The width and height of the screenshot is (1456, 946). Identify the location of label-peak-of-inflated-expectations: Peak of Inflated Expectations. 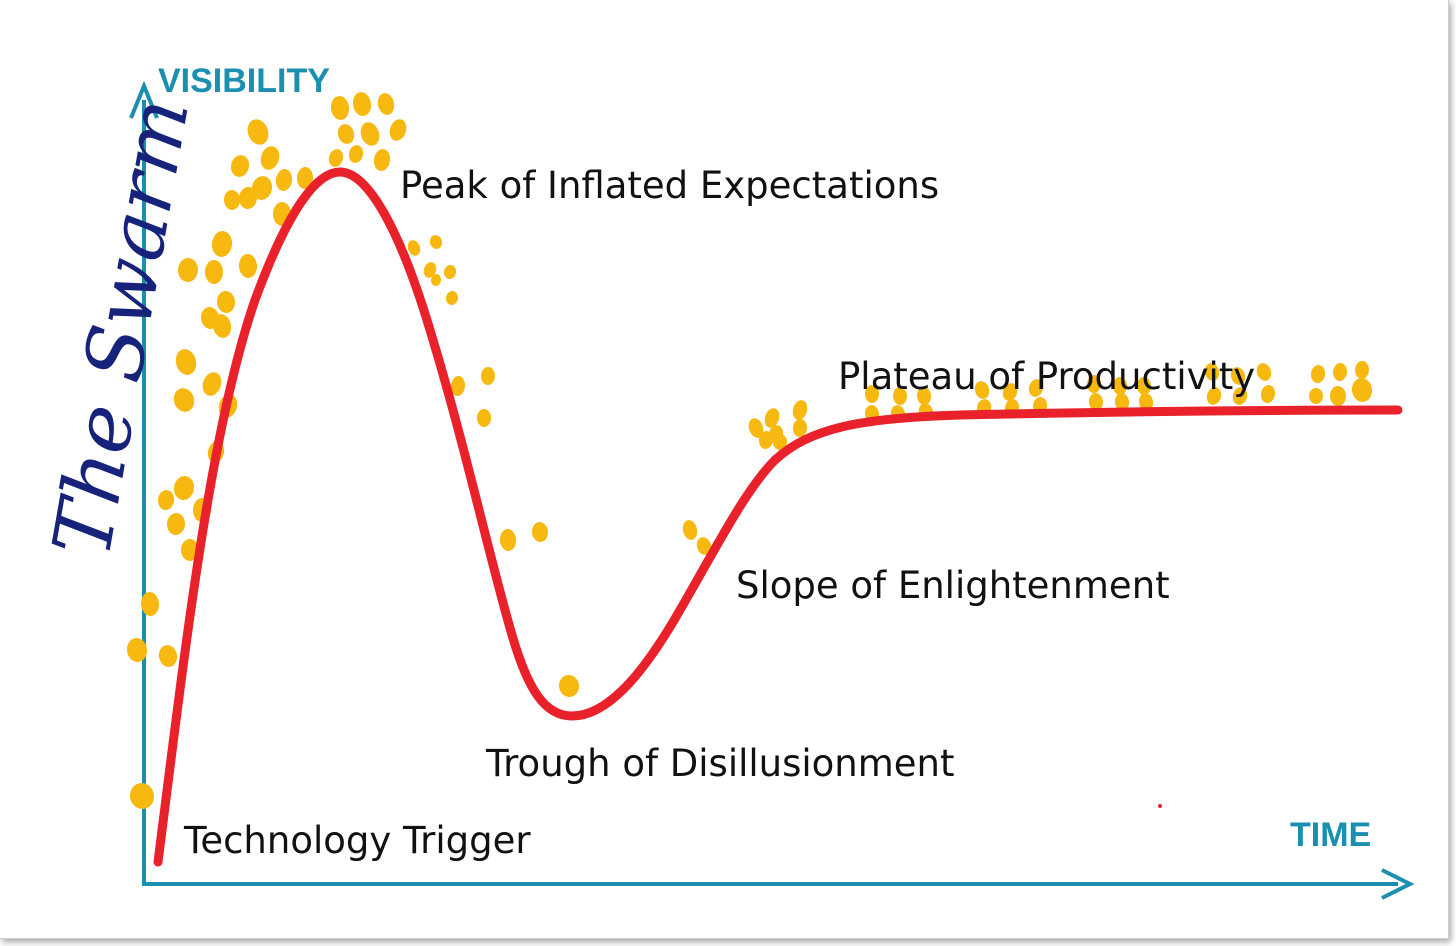
(669, 185).